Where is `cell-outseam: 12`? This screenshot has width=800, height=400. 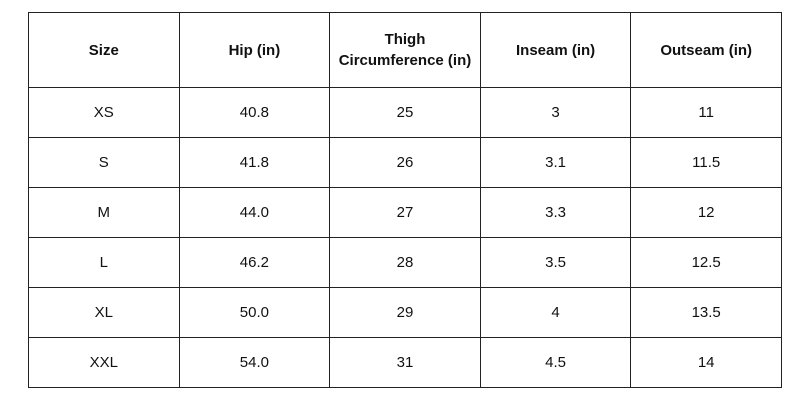 cell-outseam: 12 is located at coordinates (706, 212).